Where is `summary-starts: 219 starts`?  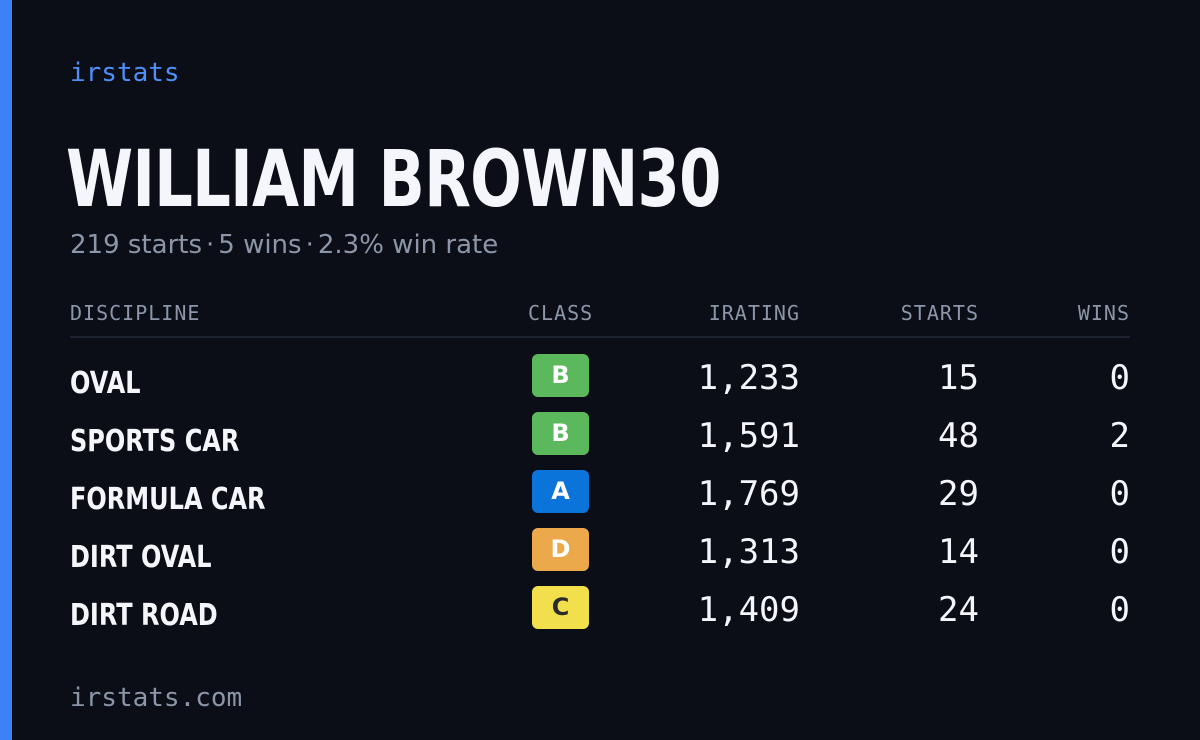
summary-starts: 219 starts is located at coordinates (136, 245).